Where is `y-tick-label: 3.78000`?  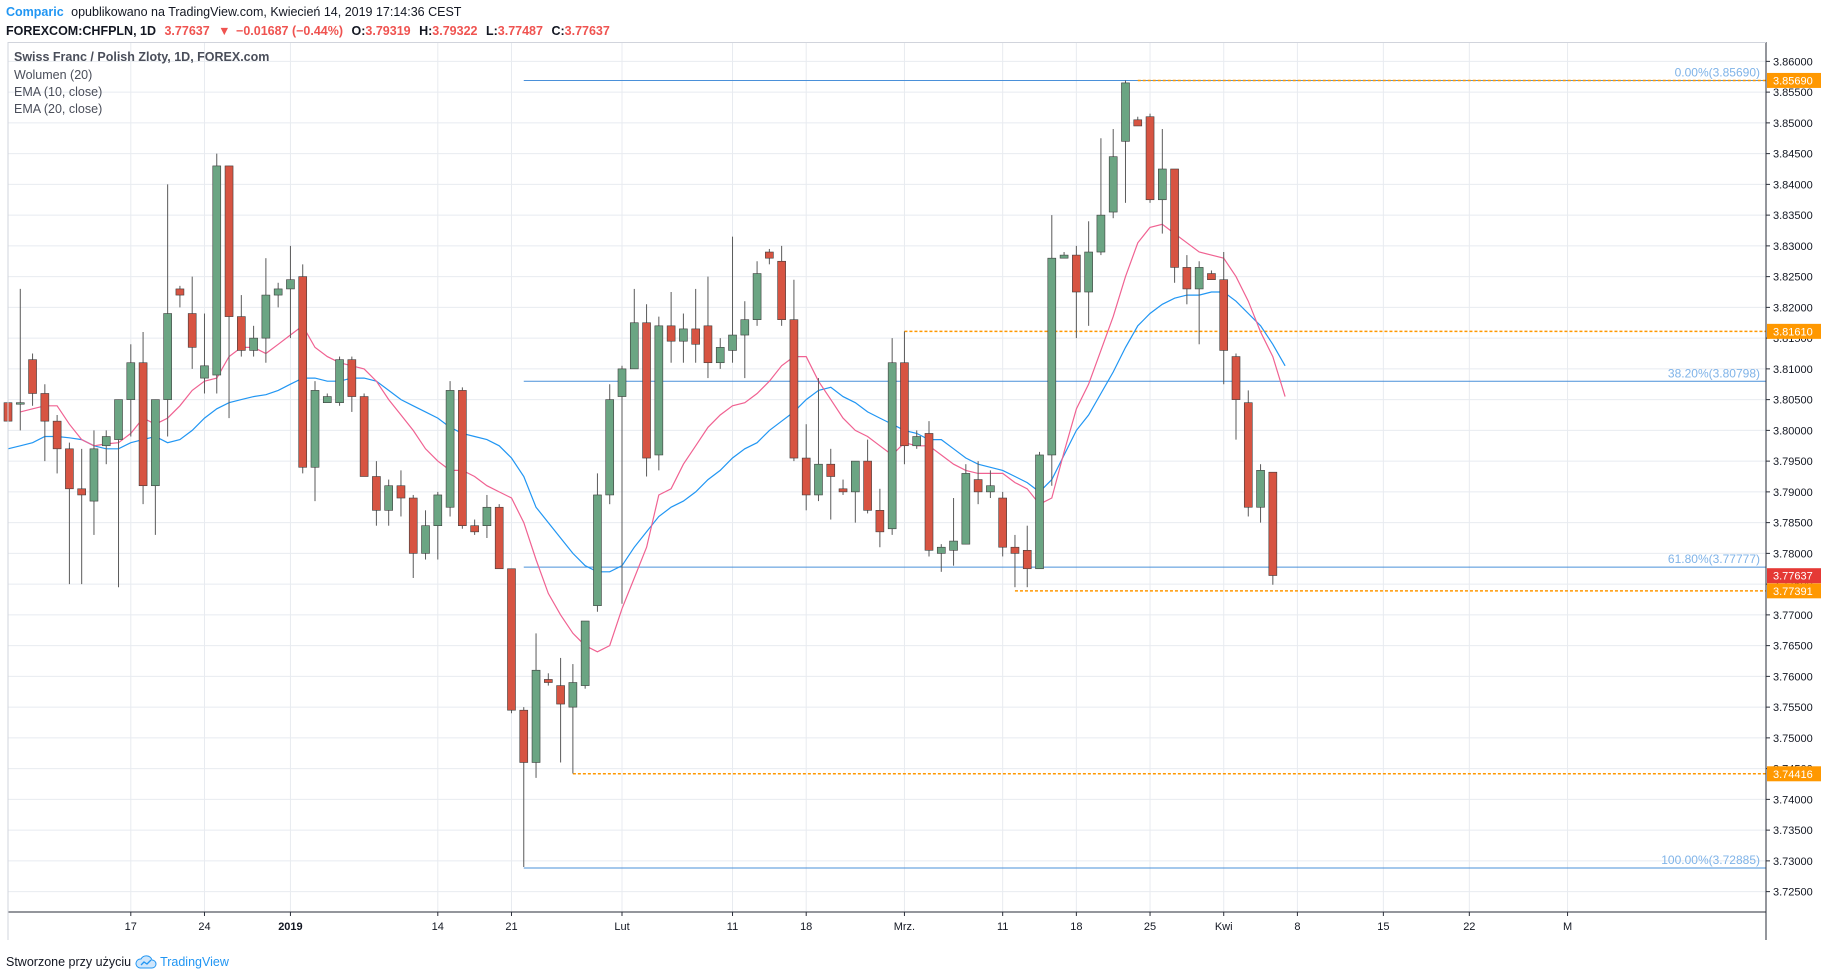
y-tick-label: 3.78000 is located at coordinates (1793, 554).